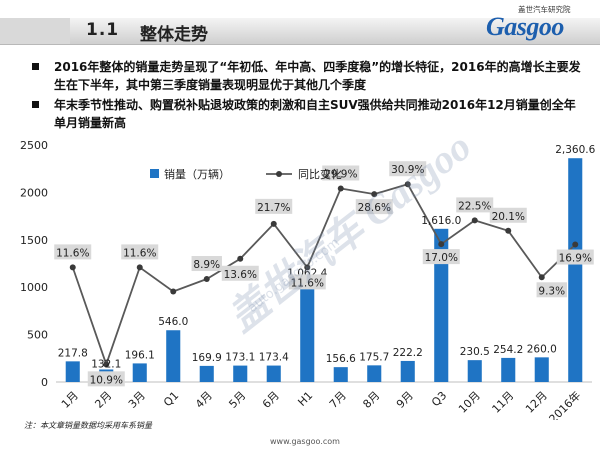  Describe the element at coordinates (237, 400) in the screenshot. I see `x-tick-label: 5月` at that location.